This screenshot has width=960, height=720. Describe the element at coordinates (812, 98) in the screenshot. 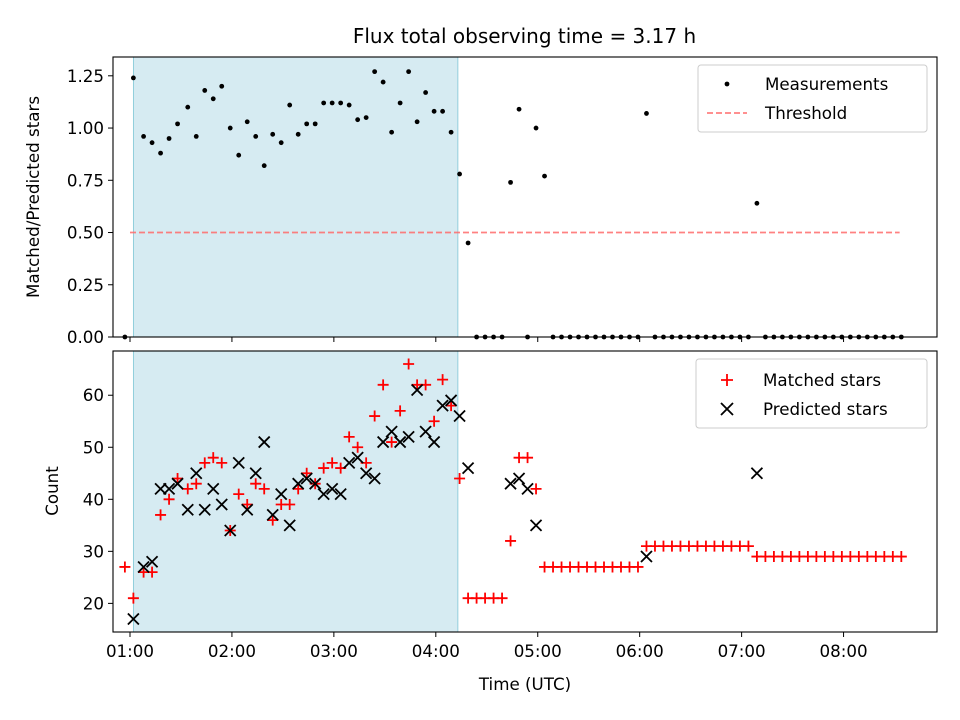

I see `top-legend: Measurements Threshold` at that location.